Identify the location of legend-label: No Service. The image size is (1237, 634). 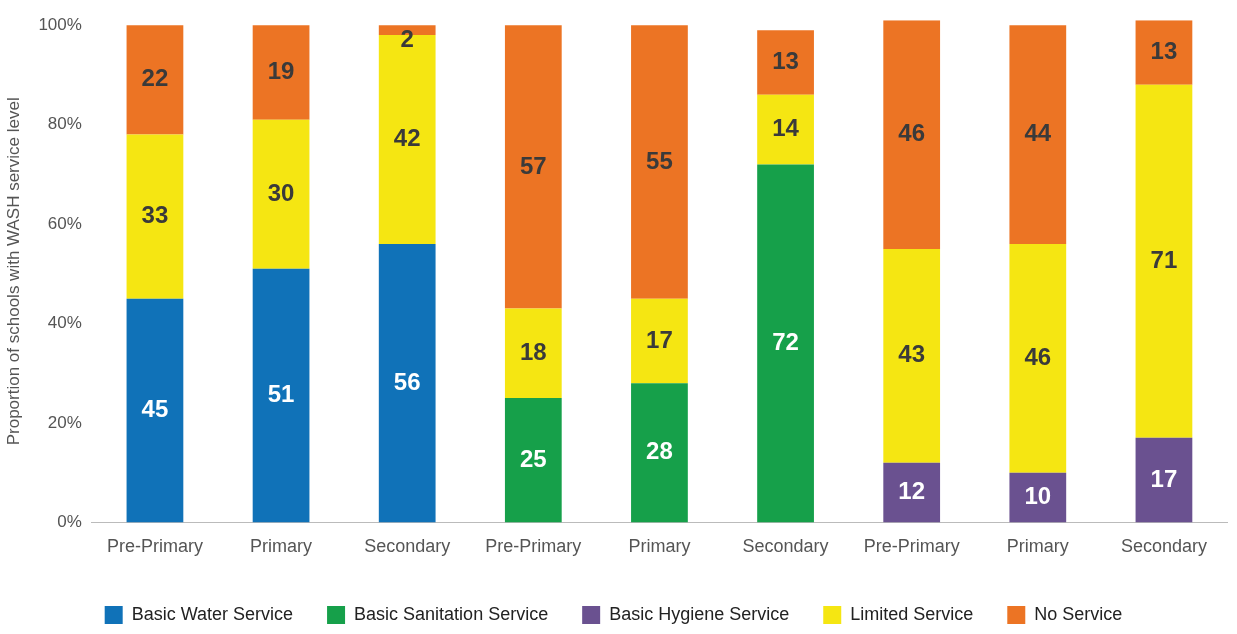
(1078, 613).